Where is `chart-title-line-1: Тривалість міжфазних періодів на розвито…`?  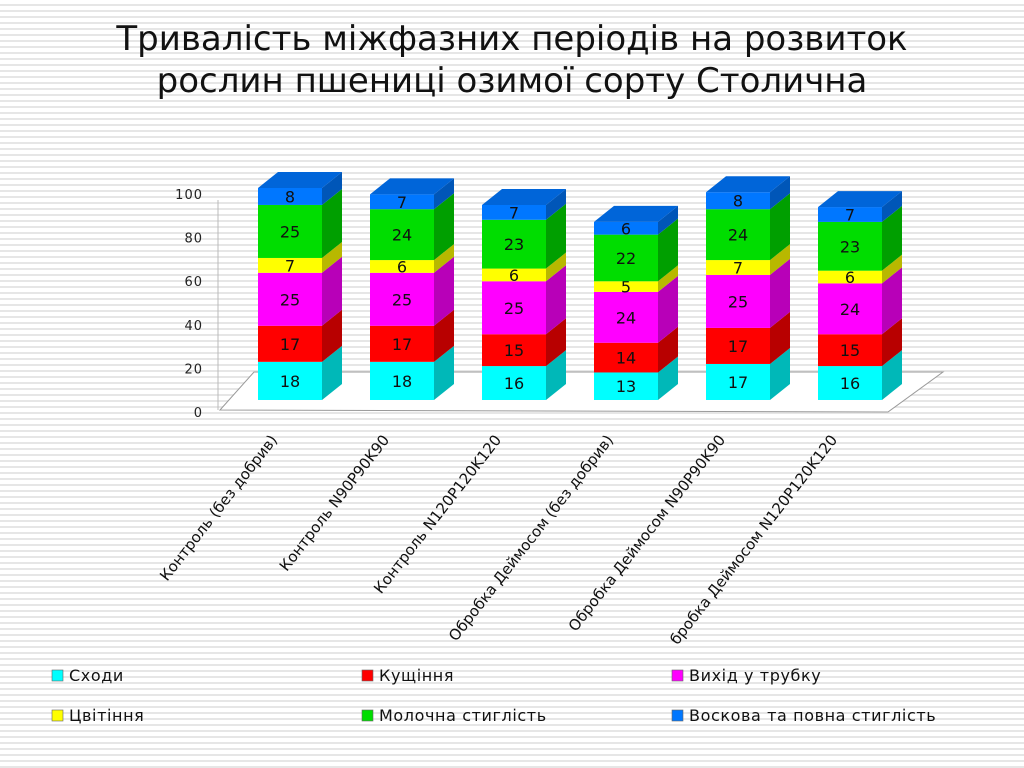 chart-title-line-1: Тривалість міжфазних періодів на розвито… is located at coordinates (512, 39).